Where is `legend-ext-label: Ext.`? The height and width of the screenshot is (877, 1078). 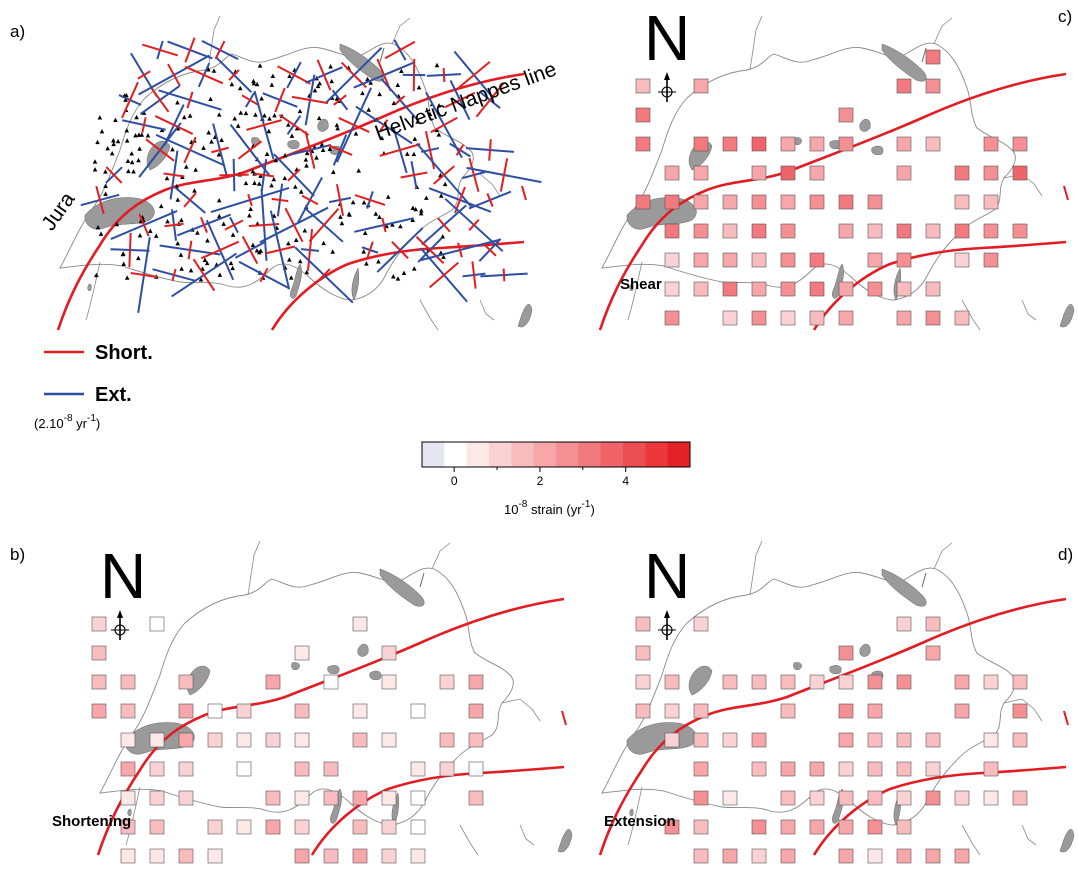
legend-ext-label: Ext. is located at coordinates (113, 395).